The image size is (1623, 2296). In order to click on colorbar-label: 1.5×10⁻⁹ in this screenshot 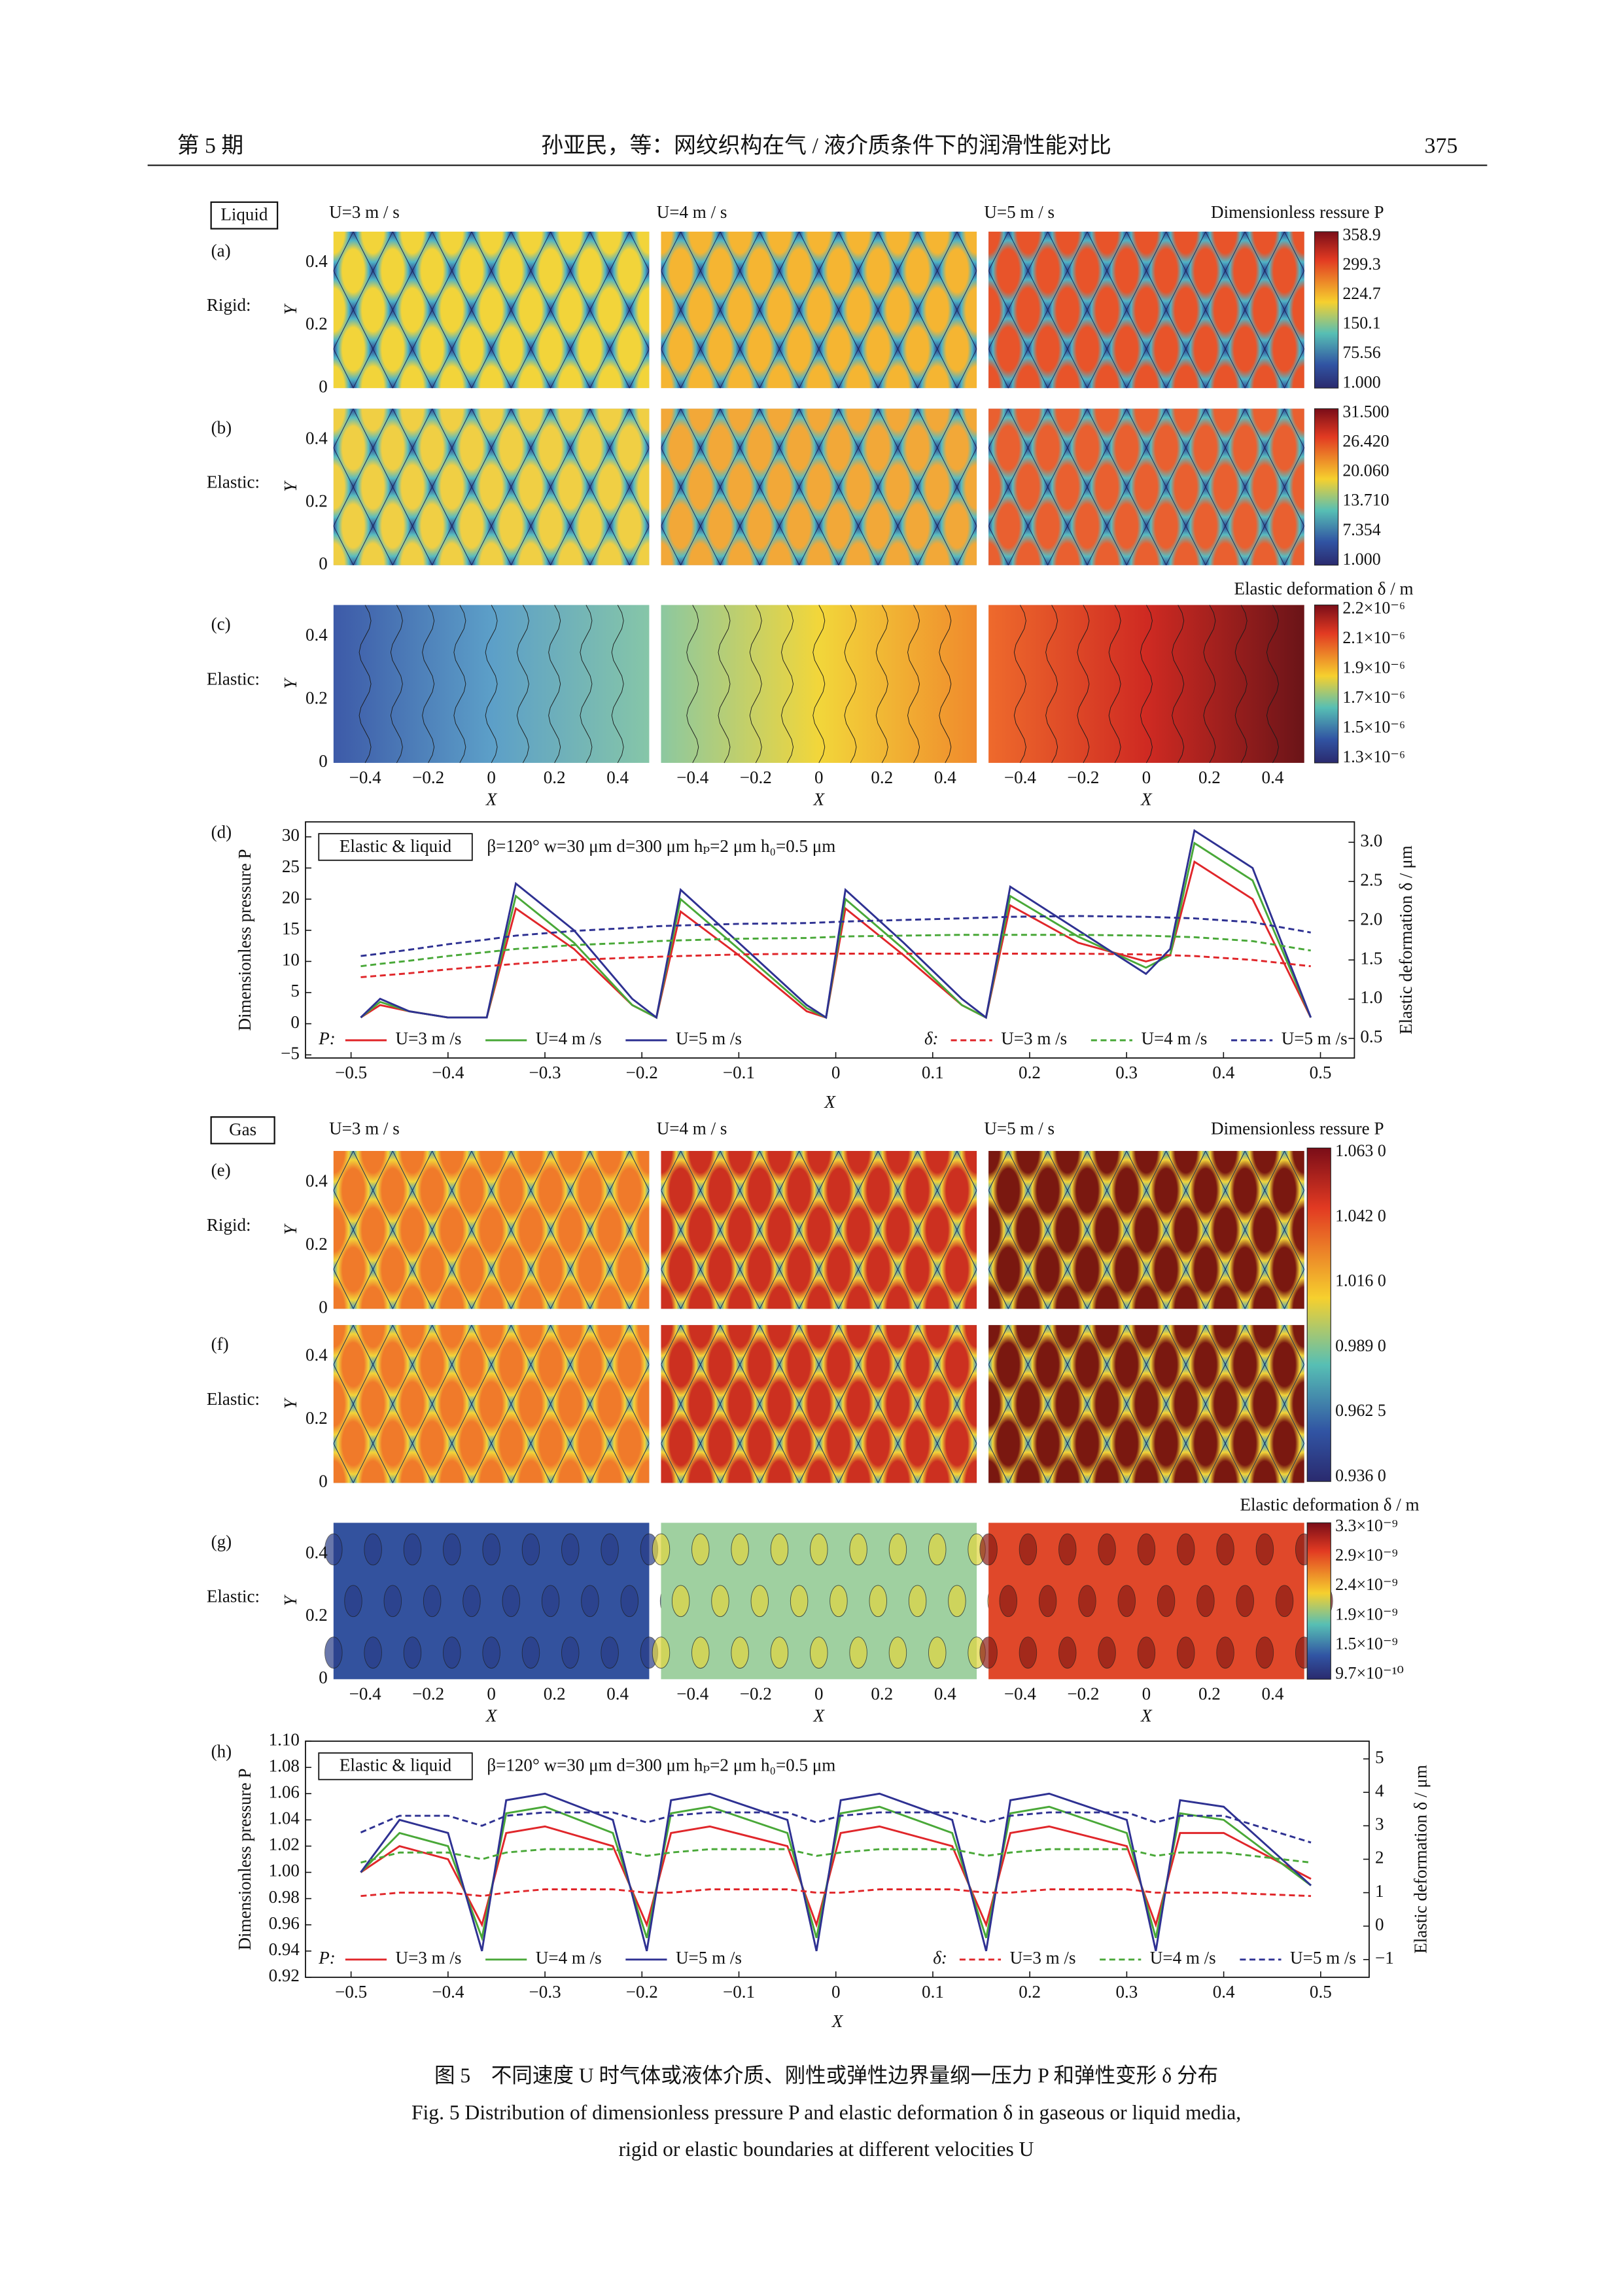, I will do `click(1366, 1643)`.